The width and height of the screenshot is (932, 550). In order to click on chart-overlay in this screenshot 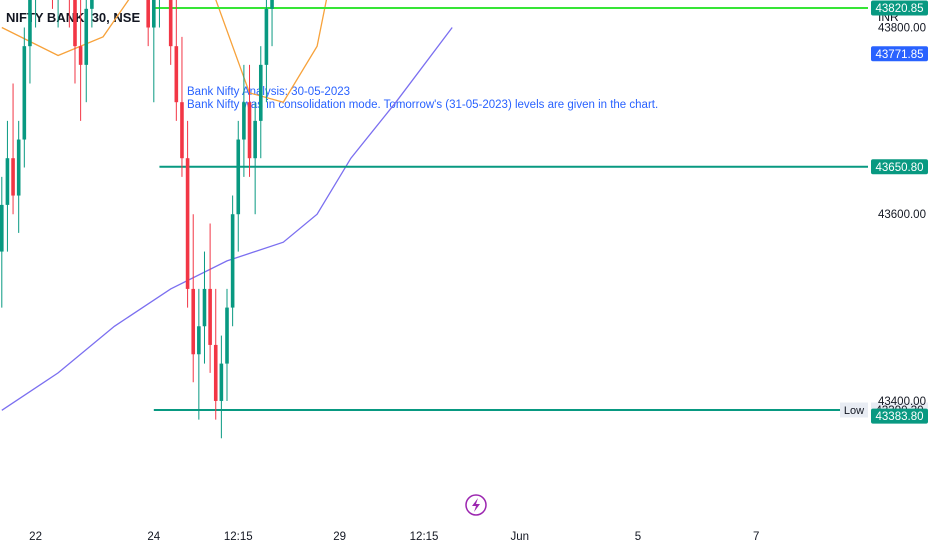, I will do `click(476, 505)`.